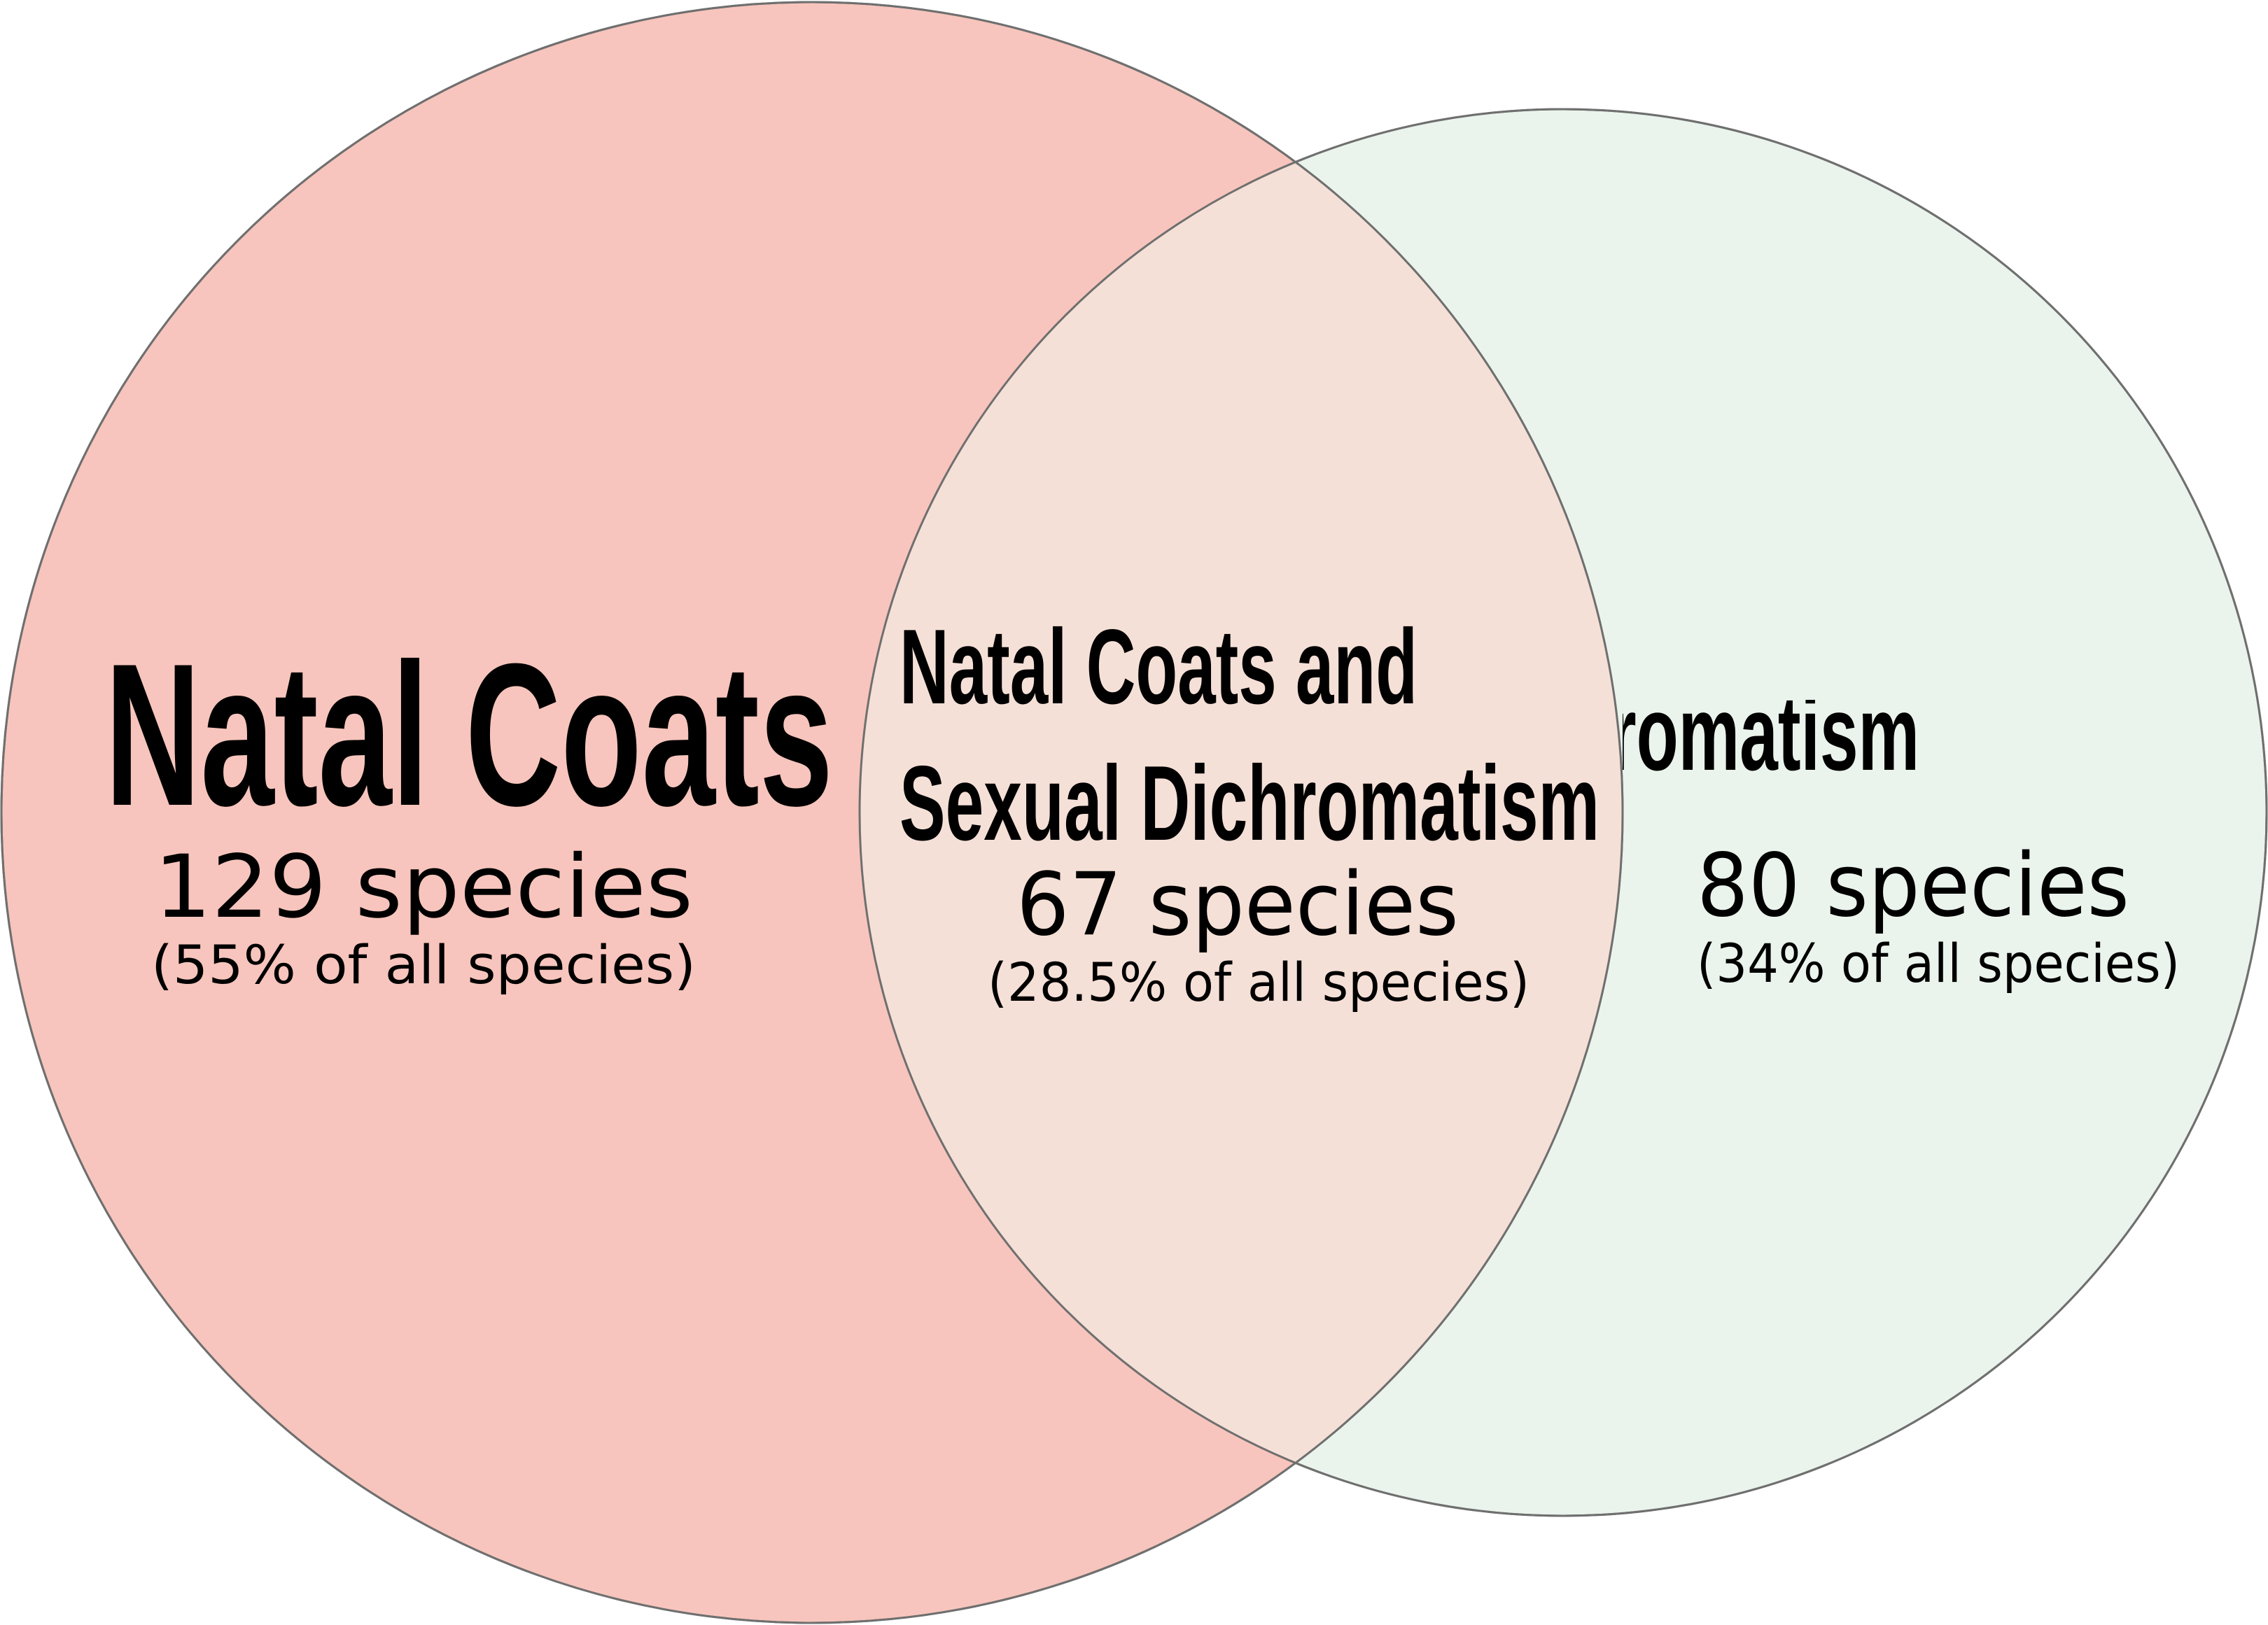 This screenshot has height=1625, width=2268. Describe the element at coordinates (1913, 886) in the screenshot. I see `right-set-count: 80 species` at that location.